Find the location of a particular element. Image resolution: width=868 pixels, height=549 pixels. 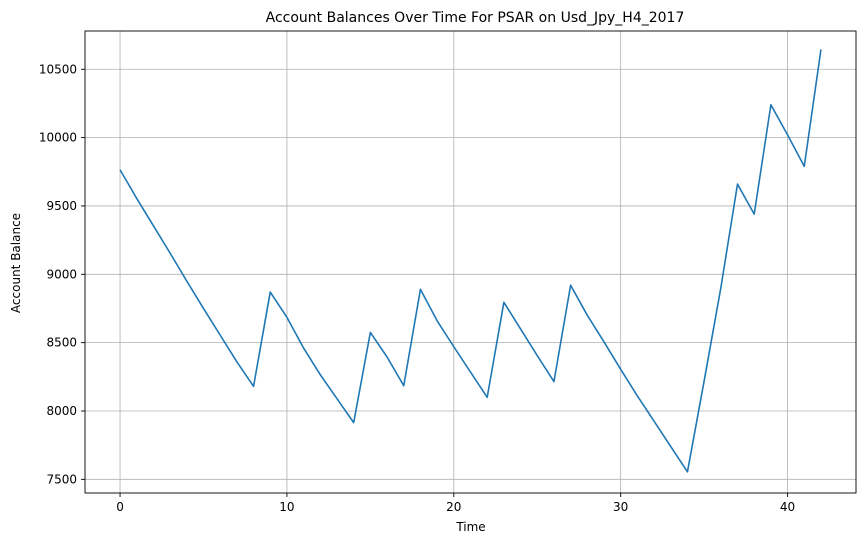

x-tick-label: 0 is located at coordinates (120, 507).